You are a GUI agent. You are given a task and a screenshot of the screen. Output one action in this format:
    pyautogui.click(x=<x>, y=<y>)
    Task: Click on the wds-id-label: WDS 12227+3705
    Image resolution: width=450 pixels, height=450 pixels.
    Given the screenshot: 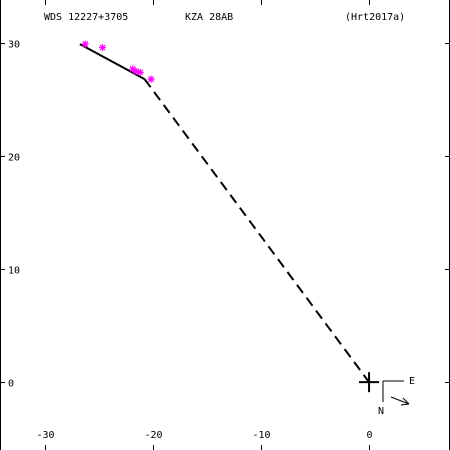 What is the action you would take?
    pyautogui.click(x=86, y=17)
    